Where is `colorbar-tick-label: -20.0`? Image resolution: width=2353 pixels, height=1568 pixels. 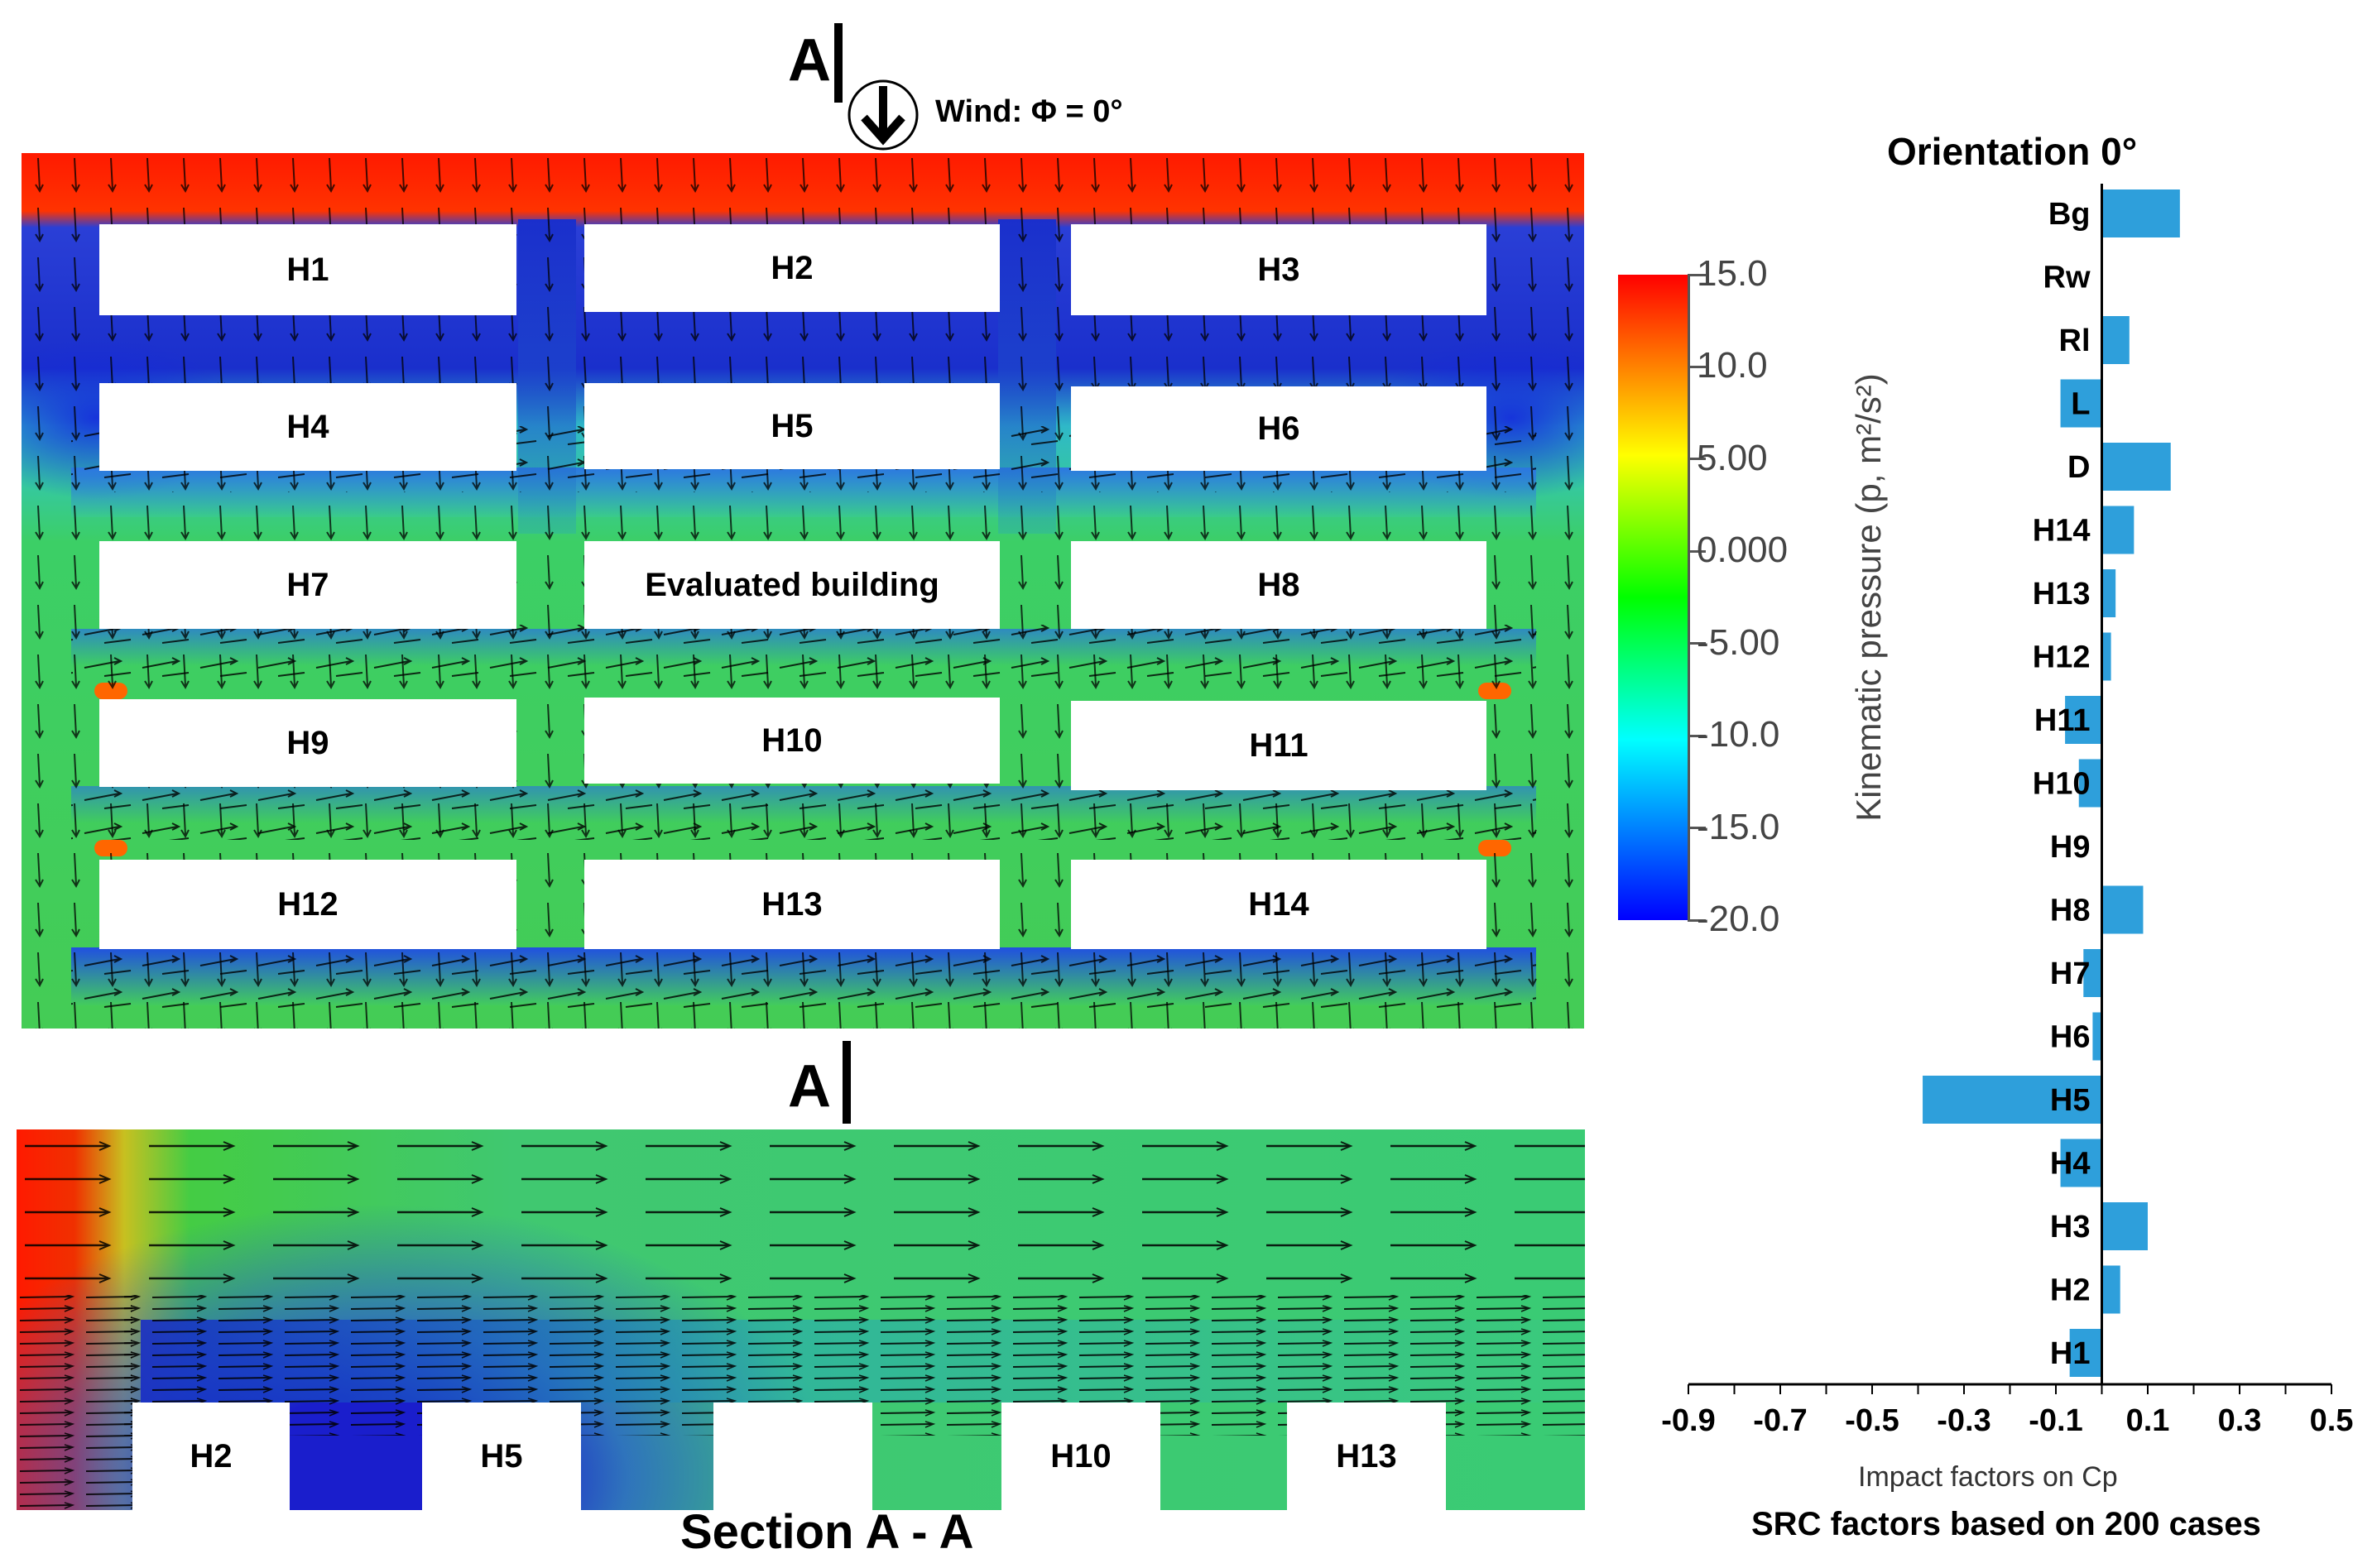 colorbar-tick-label: -20.0 is located at coordinates (1738, 919).